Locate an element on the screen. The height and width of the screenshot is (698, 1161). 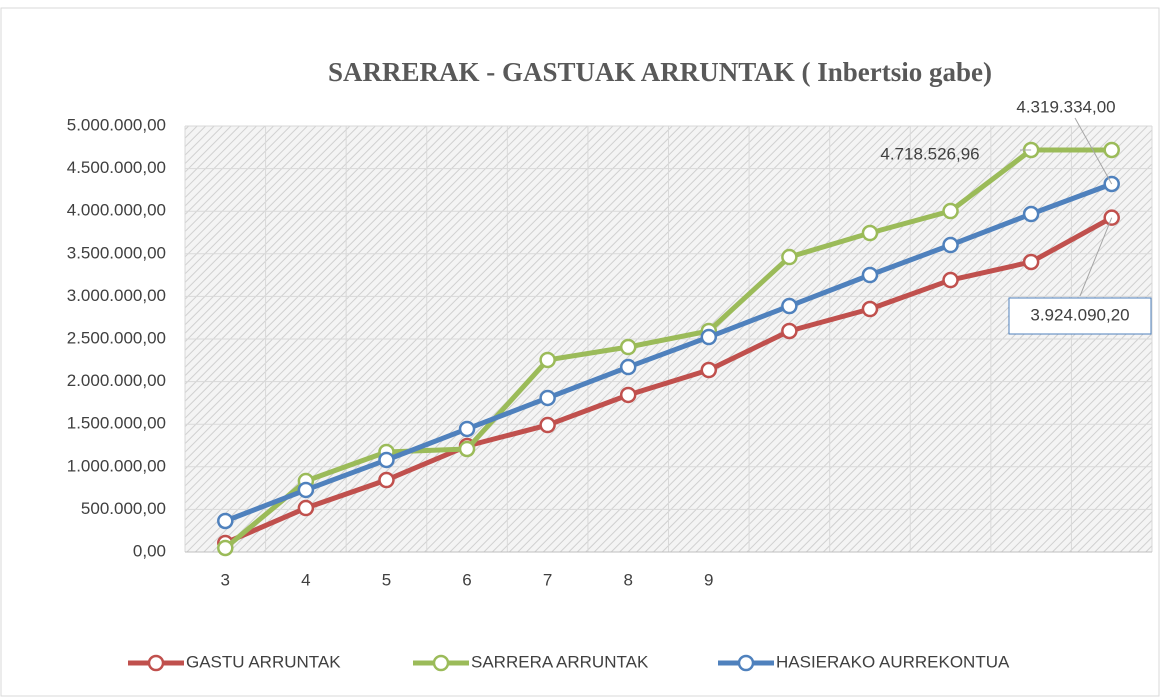
data-label: 3.924.090,20 is located at coordinates (1079, 314).